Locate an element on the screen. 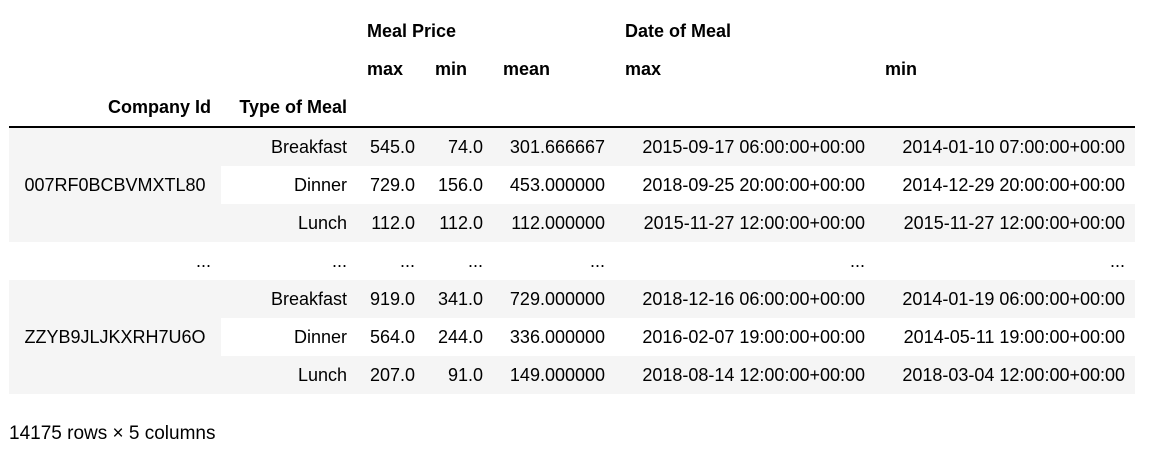 The width and height of the screenshot is (1158, 456). price-min-cell: 244.0 is located at coordinates (459, 337).